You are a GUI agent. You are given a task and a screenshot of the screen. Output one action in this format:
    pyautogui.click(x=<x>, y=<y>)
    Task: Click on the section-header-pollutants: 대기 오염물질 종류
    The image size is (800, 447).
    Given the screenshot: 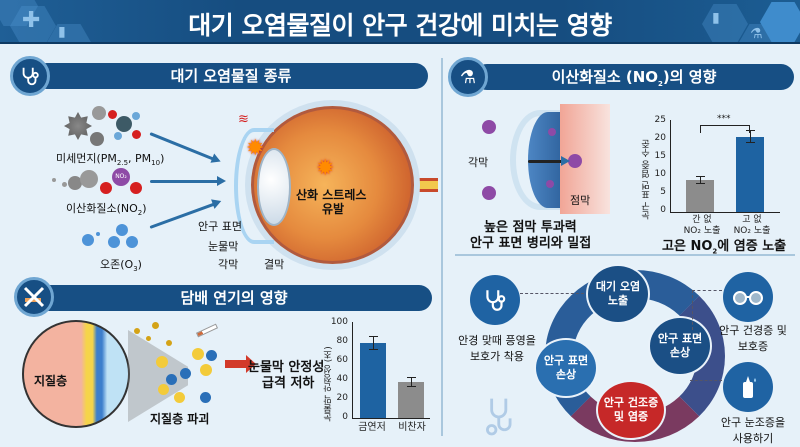 What is the action you would take?
    pyautogui.click(x=231, y=76)
    